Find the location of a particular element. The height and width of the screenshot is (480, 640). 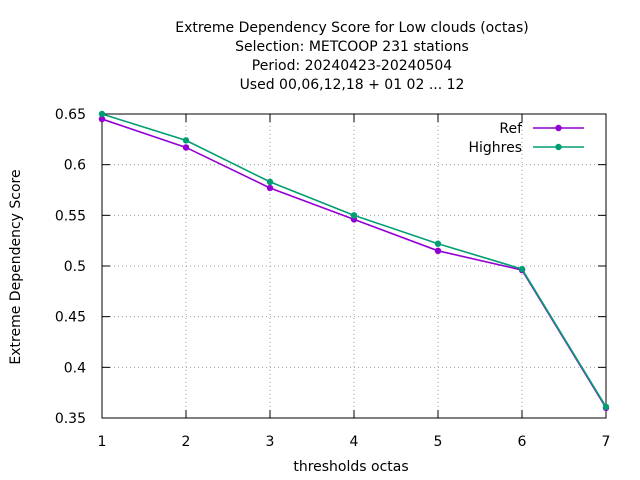

x-tick-label: 4 is located at coordinates (354, 442).